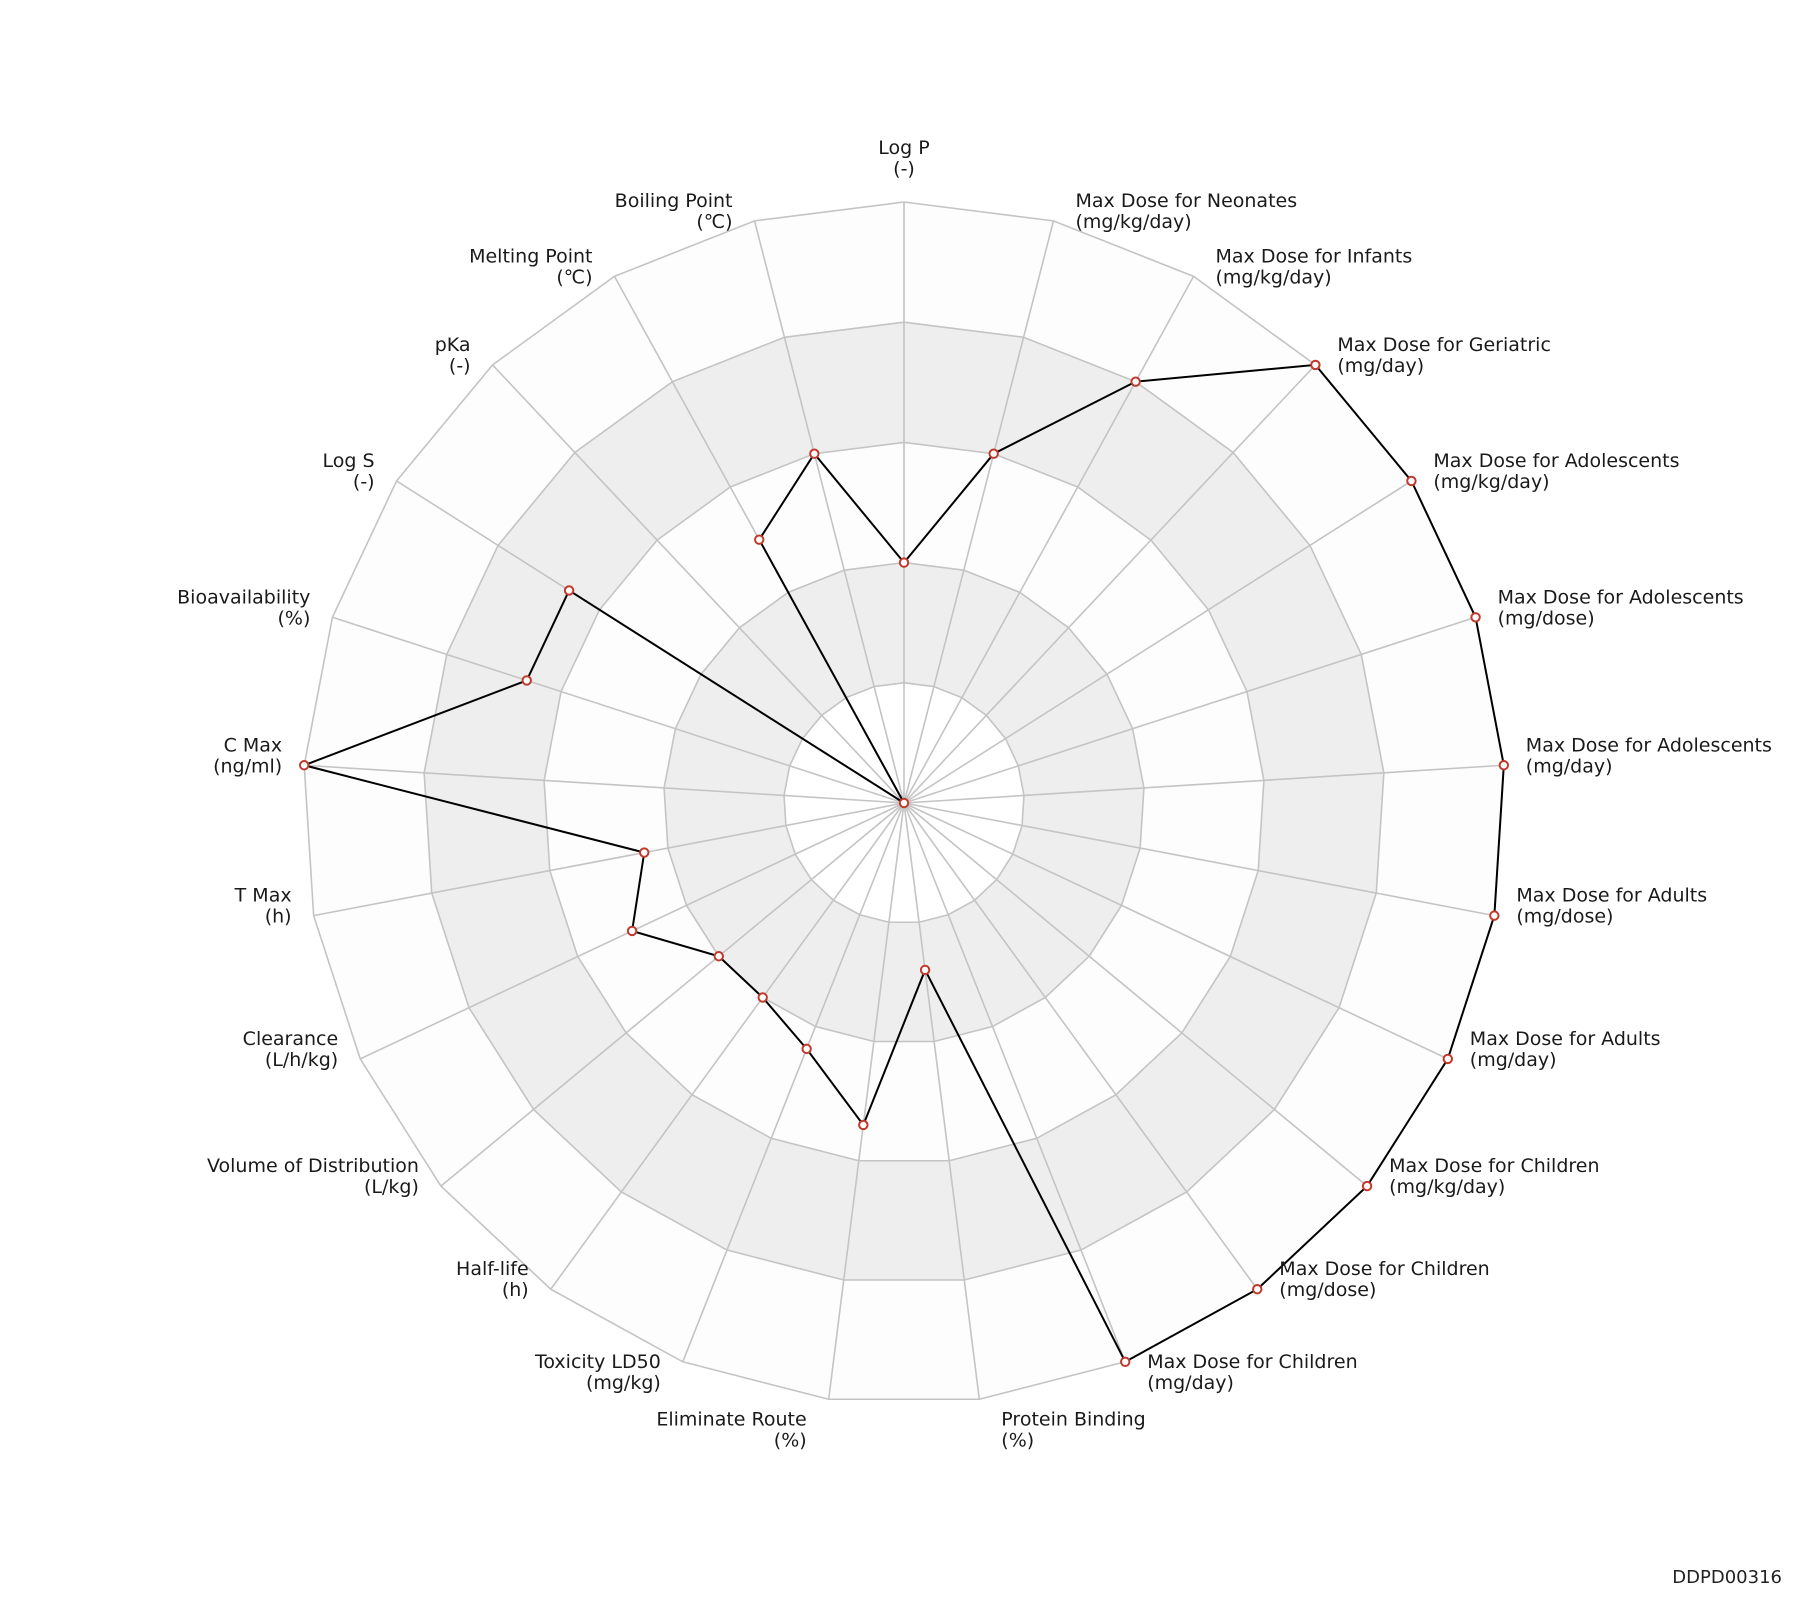  I want to click on axis-label-unit: (L/kg), so click(391, 1187).